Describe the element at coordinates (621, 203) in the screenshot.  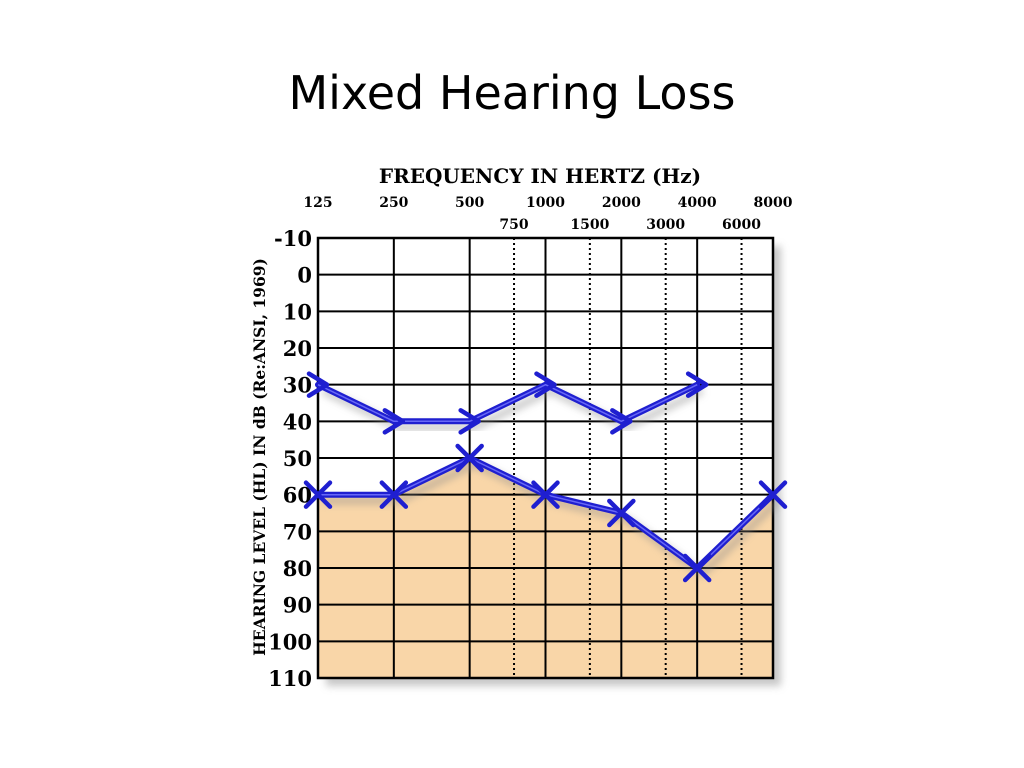
I see `x-tick-label-major: 2000` at that location.